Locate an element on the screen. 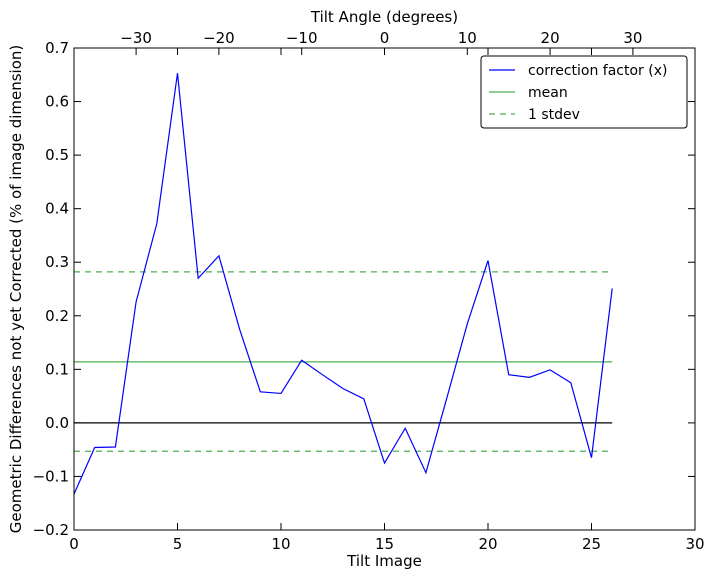 The height and width of the screenshot is (579, 714). legend-label-stdev: 1 stdev is located at coordinates (554, 115).